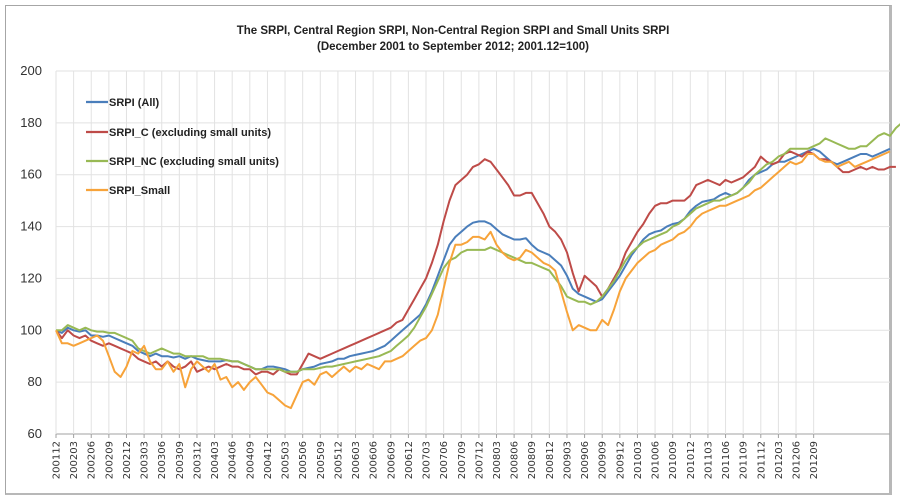 The width and height of the screenshot is (900, 502). Describe the element at coordinates (31, 277) in the screenshot. I see `y-tick-label: 120` at that location.